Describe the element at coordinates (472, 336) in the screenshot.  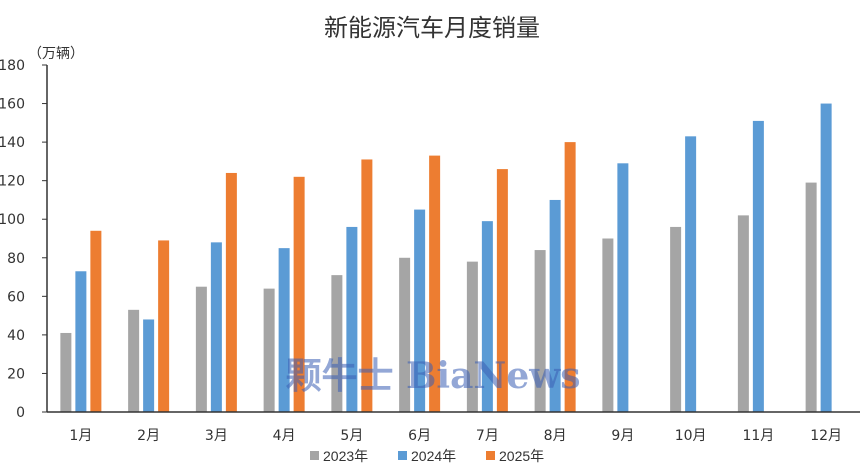
I see `bar-2023年-7月` at that location.